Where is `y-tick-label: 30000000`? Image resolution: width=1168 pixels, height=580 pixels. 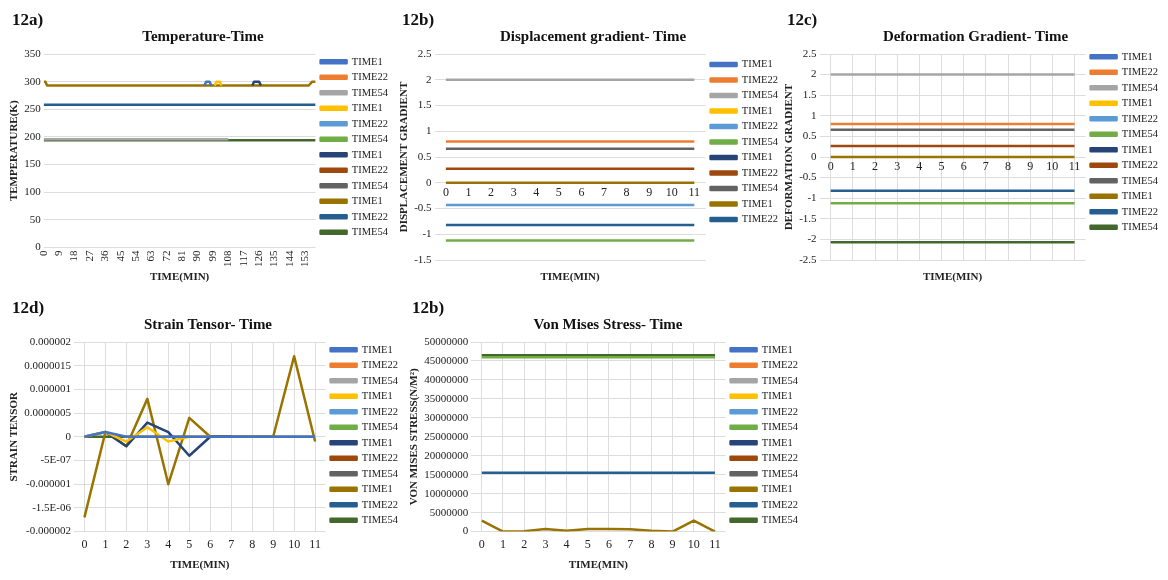
y-tick-label: 30000000 is located at coordinates (446, 416).